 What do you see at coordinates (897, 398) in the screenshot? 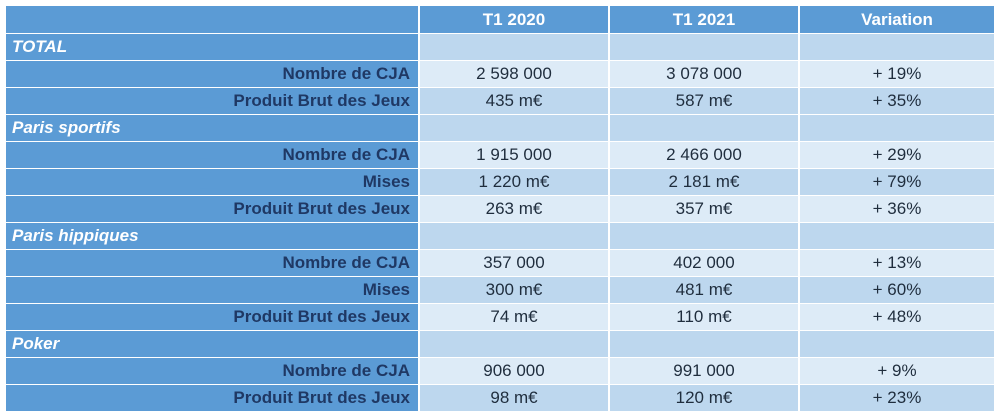
I see `value-cell-variation: + 23%` at bounding box center [897, 398].